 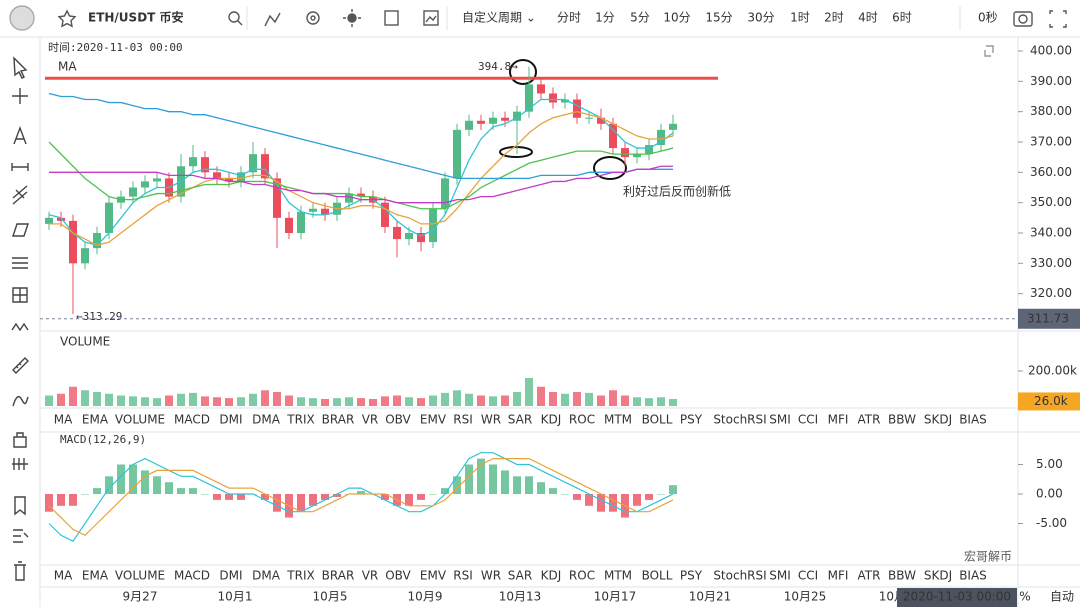 I want to click on period-button: 4时, so click(x=868, y=18).